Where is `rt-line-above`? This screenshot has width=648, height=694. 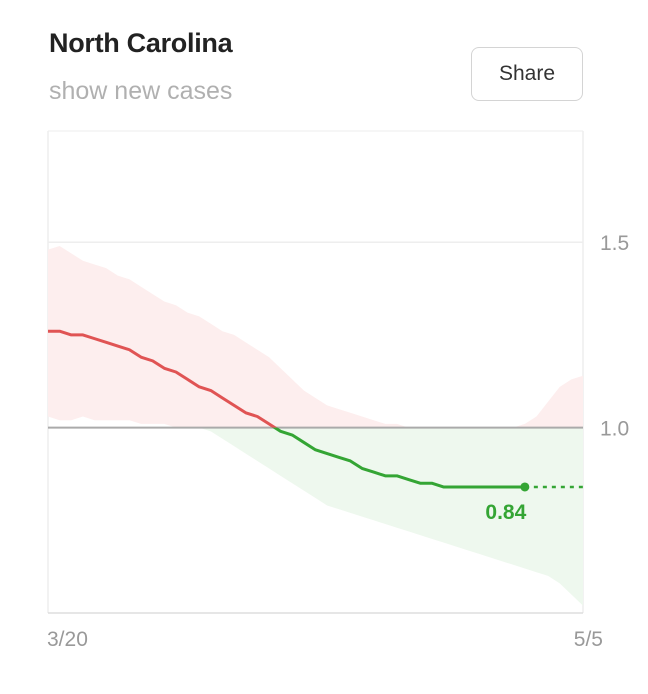 rt-line-above is located at coordinates (163, 378).